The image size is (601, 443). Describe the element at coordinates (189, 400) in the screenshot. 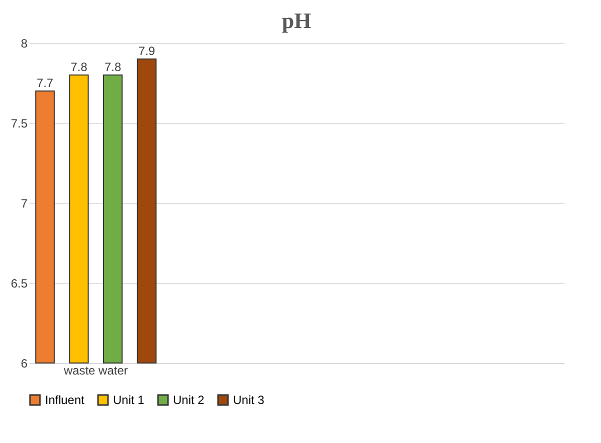

I see `legend-label: Unit 2` at that location.